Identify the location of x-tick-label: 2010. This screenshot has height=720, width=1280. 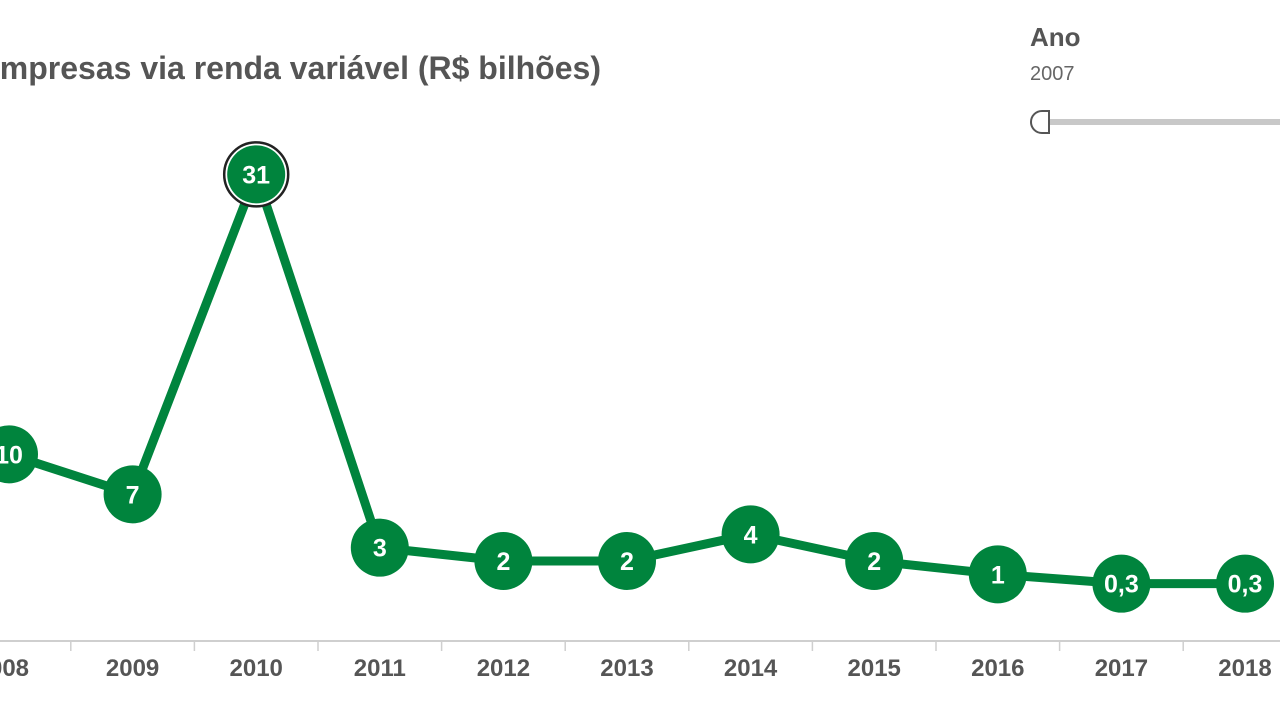
(256, 668).